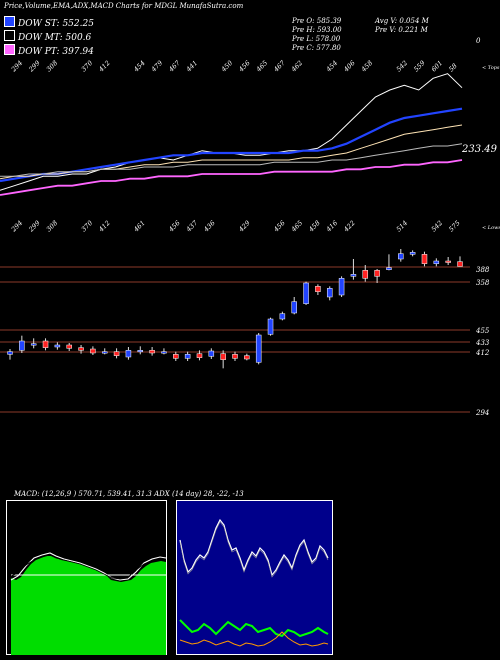 This screenshot has height=660, width=500. I want to click on macd-histogram, so click(88, 605).